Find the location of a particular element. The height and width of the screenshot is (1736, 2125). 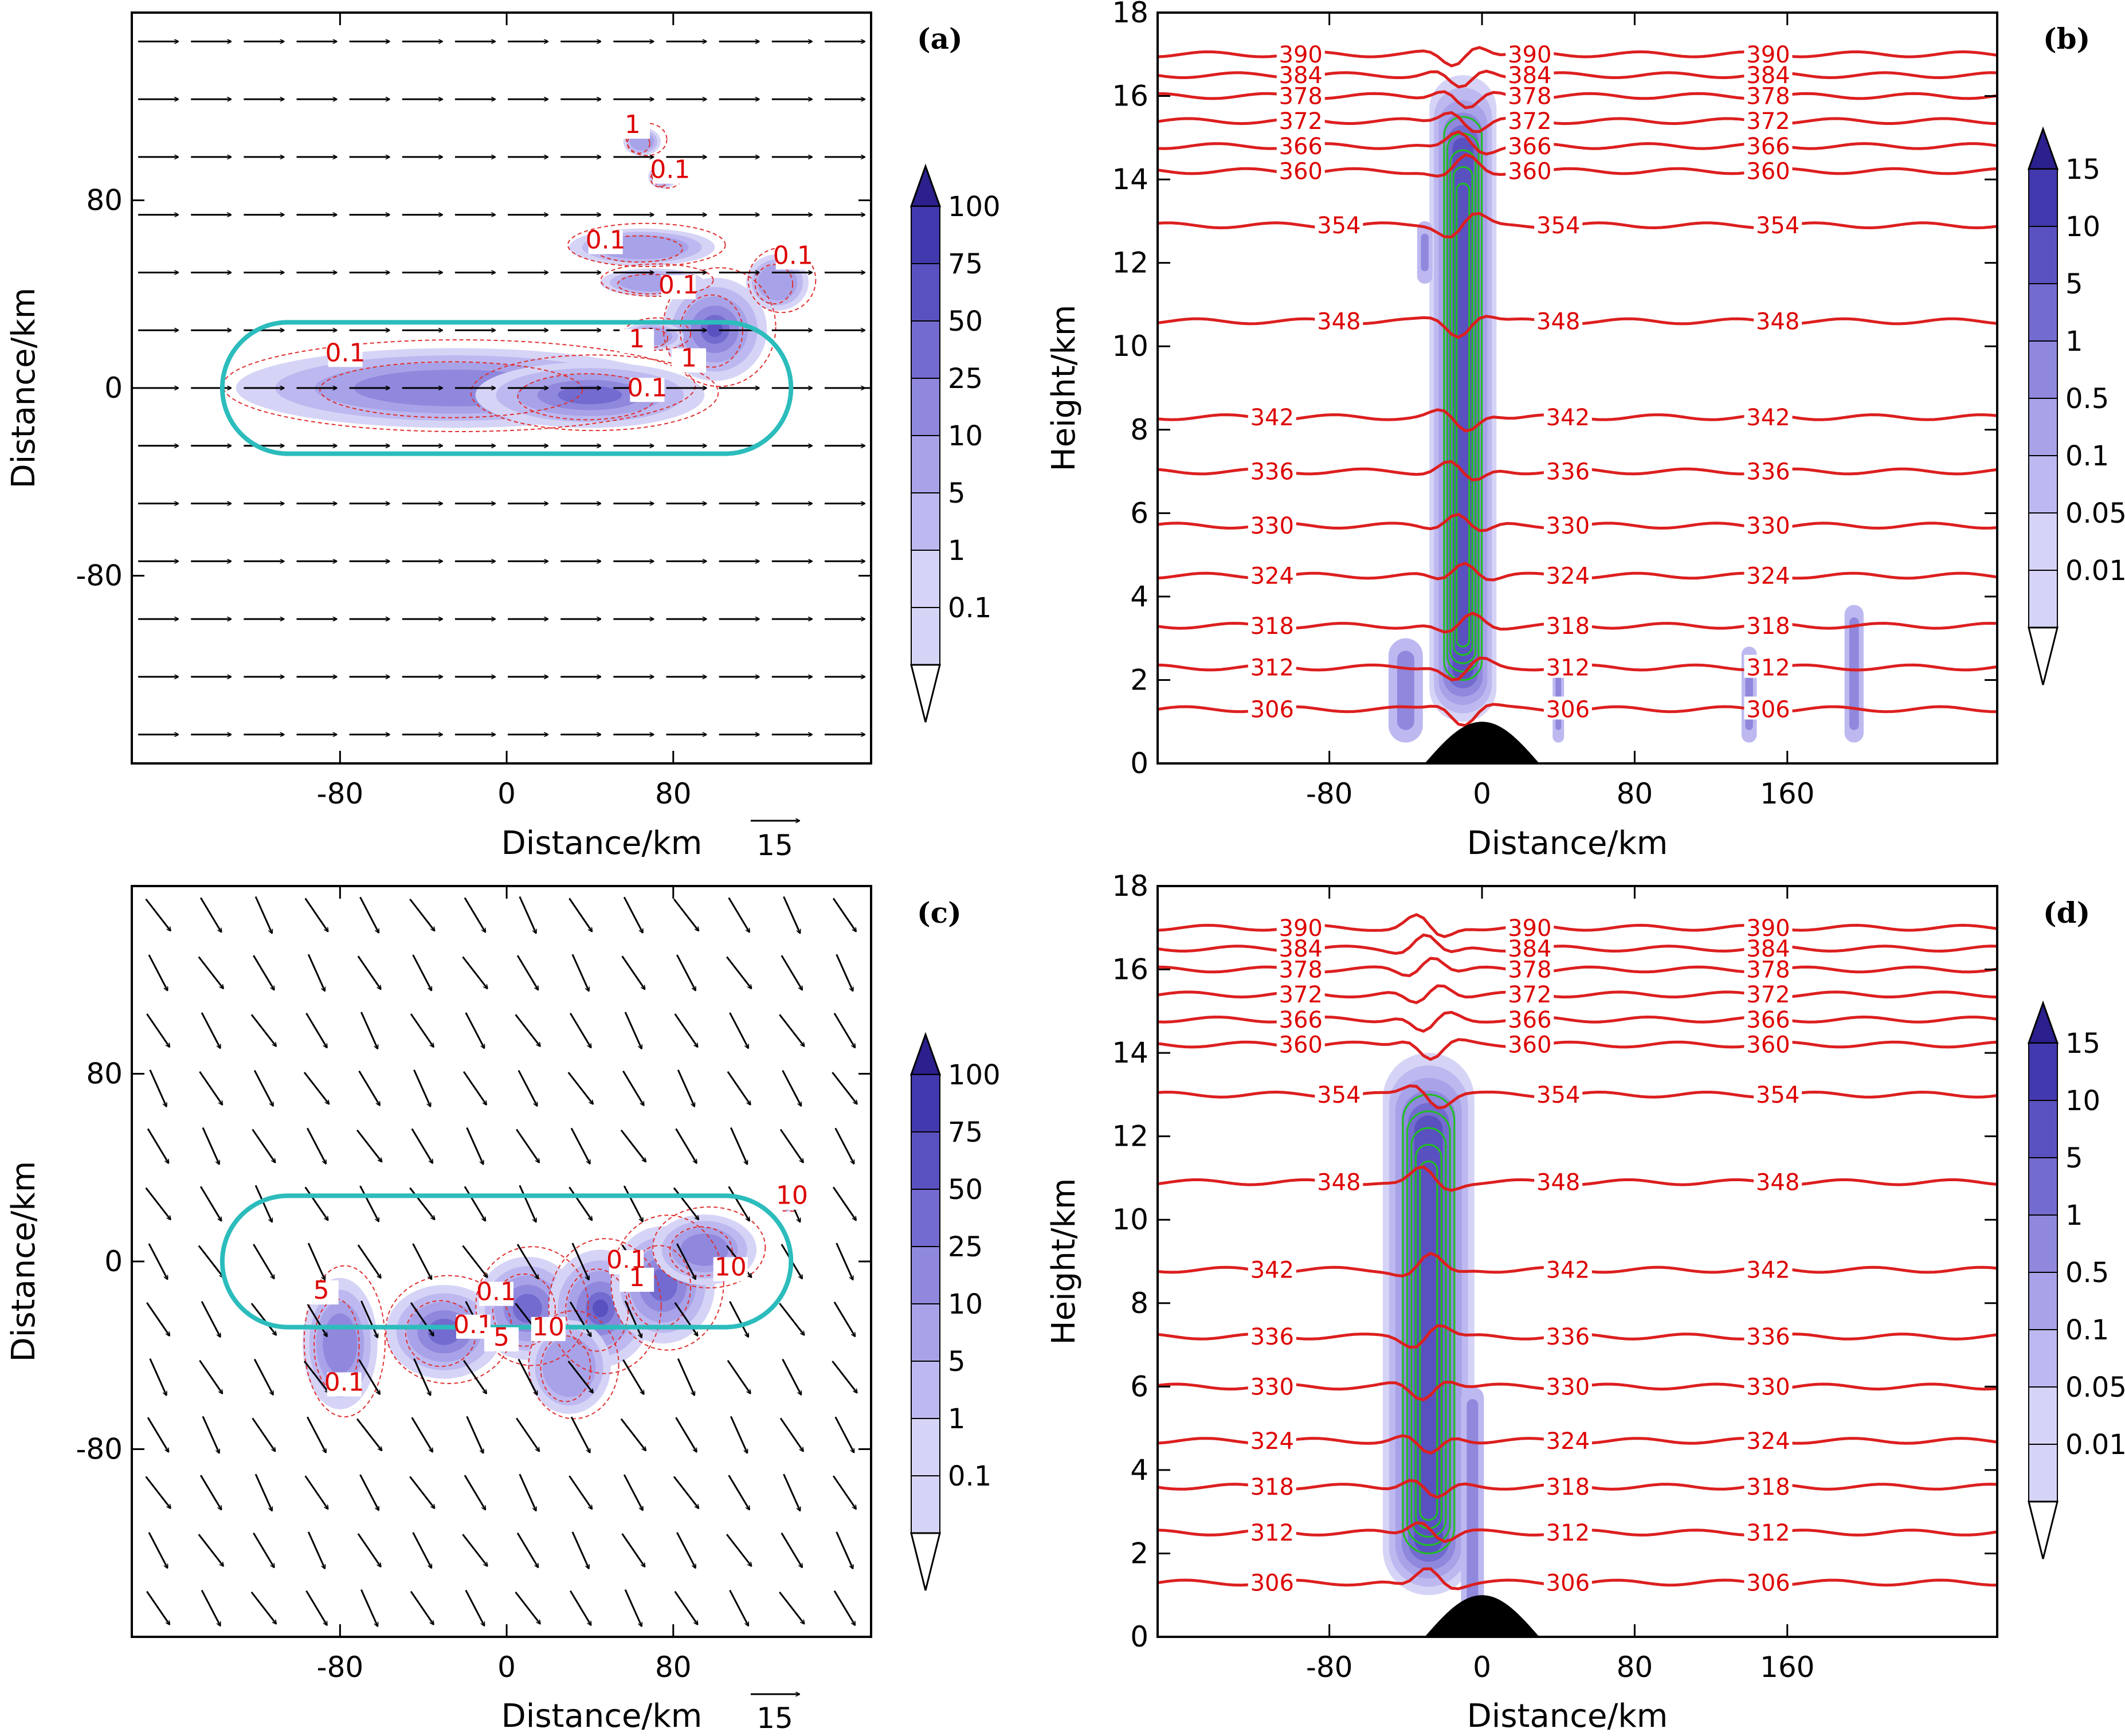

colorbar-label: 15 is located at coordinates (2082, 1044).